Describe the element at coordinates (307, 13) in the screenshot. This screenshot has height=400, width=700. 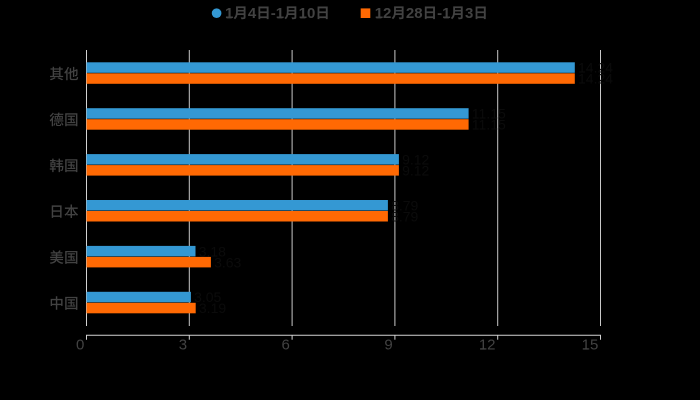
I see `svg-text: 10` at that location.